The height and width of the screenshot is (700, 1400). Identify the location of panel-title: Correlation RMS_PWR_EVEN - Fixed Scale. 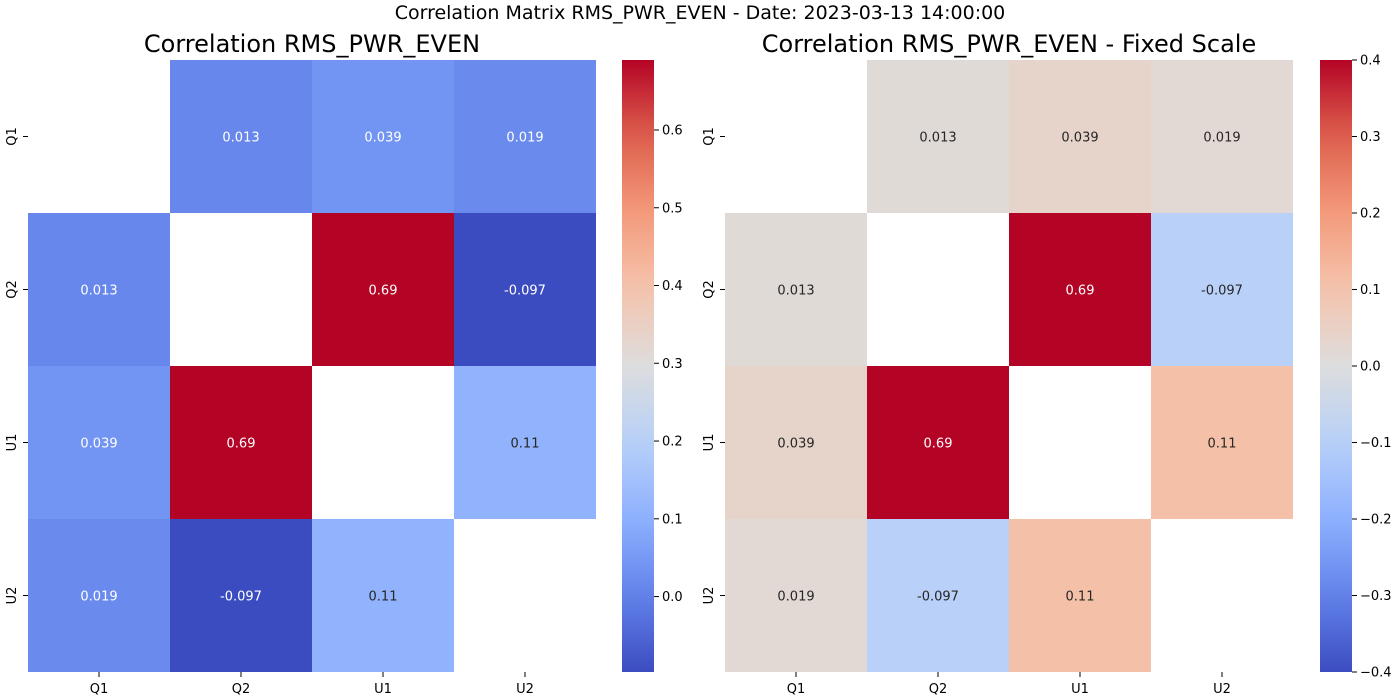
(1009, 44).